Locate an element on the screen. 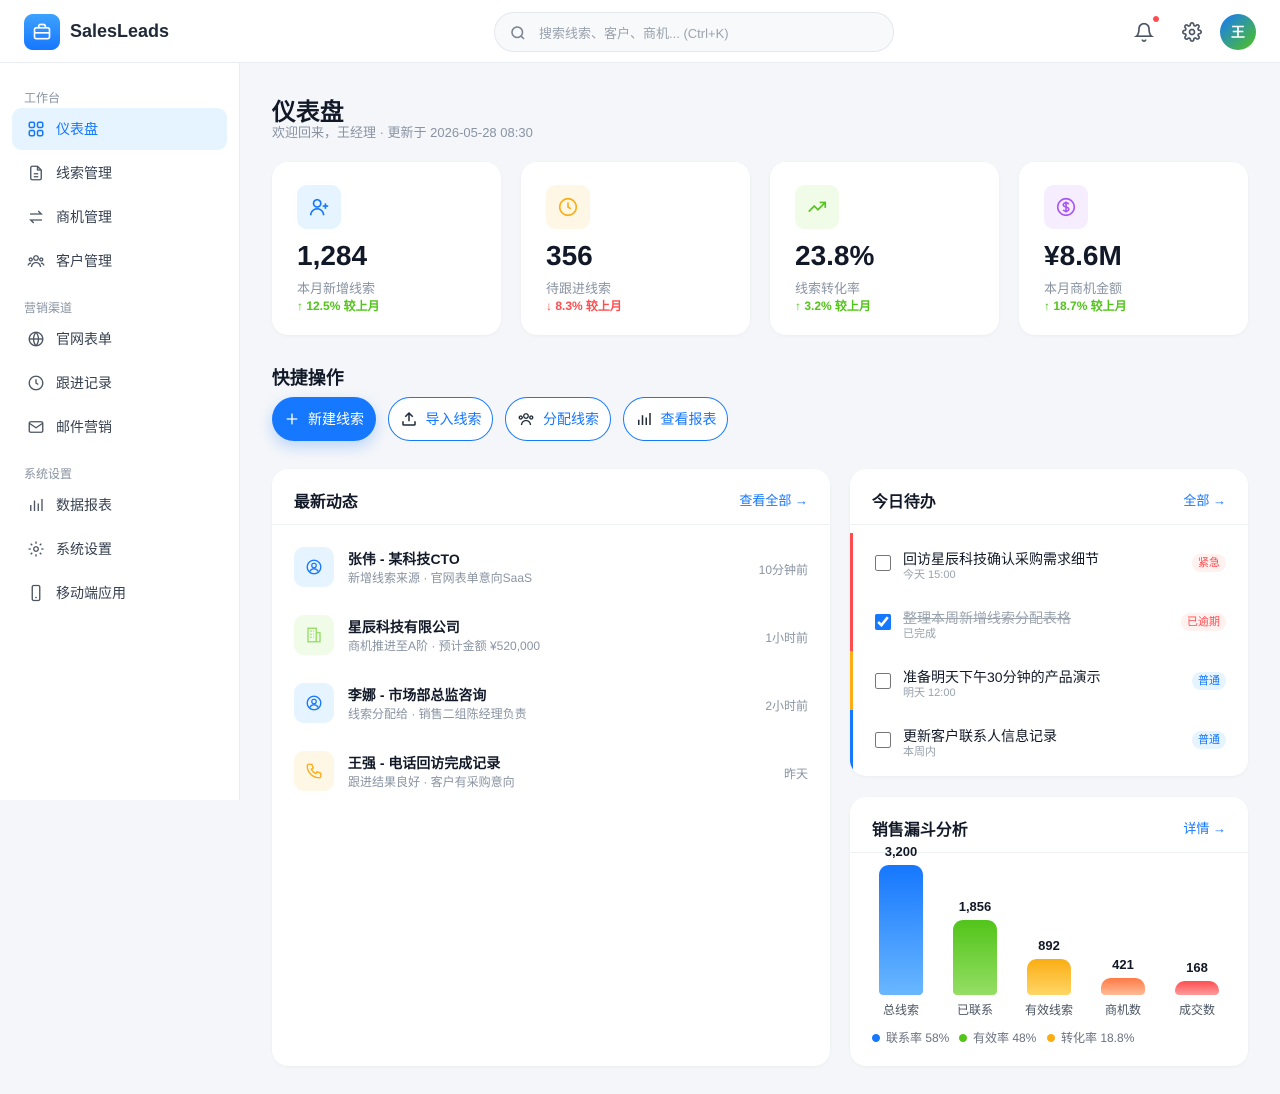 This screenshot has width=1280, height=1094. funnel-category-label: 已联系 is located at coordinates (974, 1010).